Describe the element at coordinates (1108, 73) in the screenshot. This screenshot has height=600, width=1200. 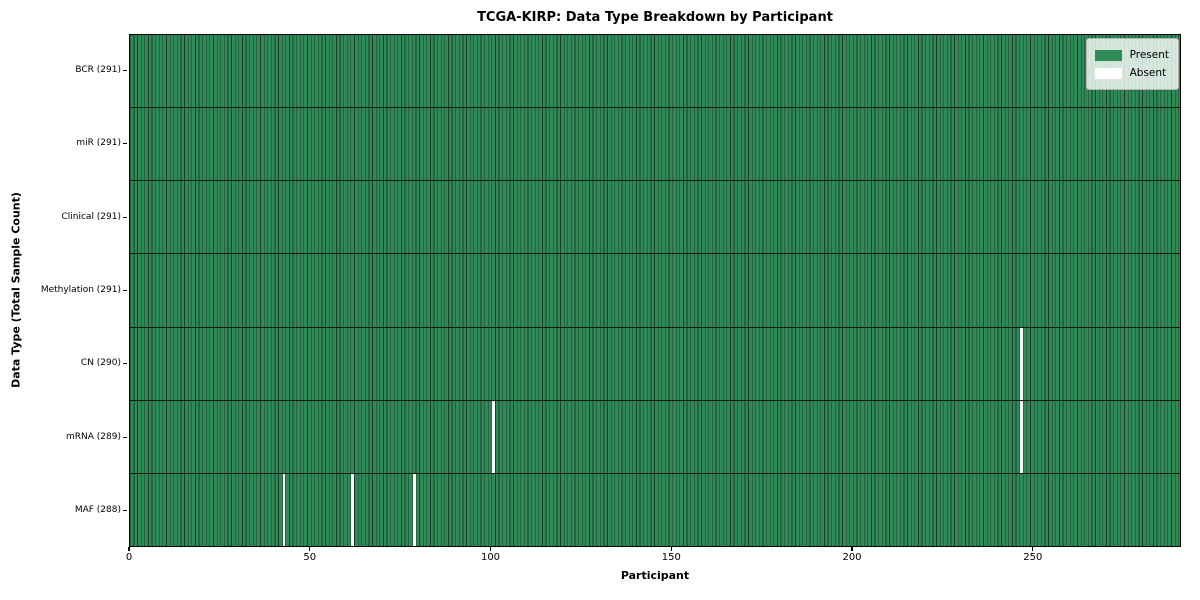
I see `legend-swatch-absent` at that location.